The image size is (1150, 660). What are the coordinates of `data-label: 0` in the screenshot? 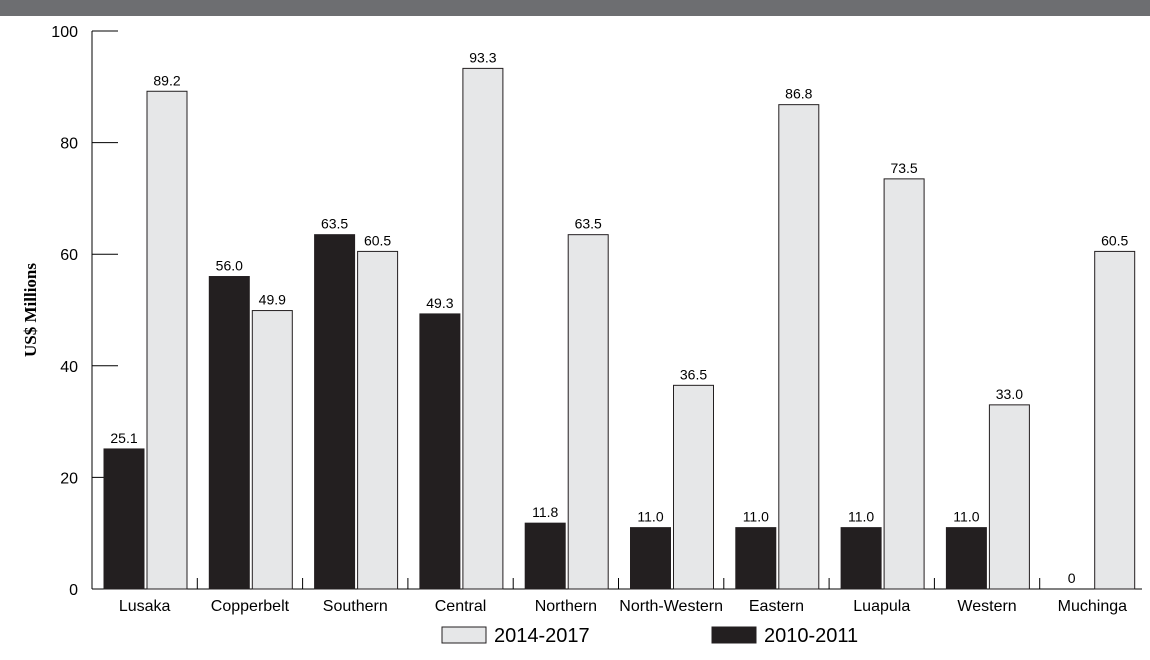 It's located at (1072, 578).